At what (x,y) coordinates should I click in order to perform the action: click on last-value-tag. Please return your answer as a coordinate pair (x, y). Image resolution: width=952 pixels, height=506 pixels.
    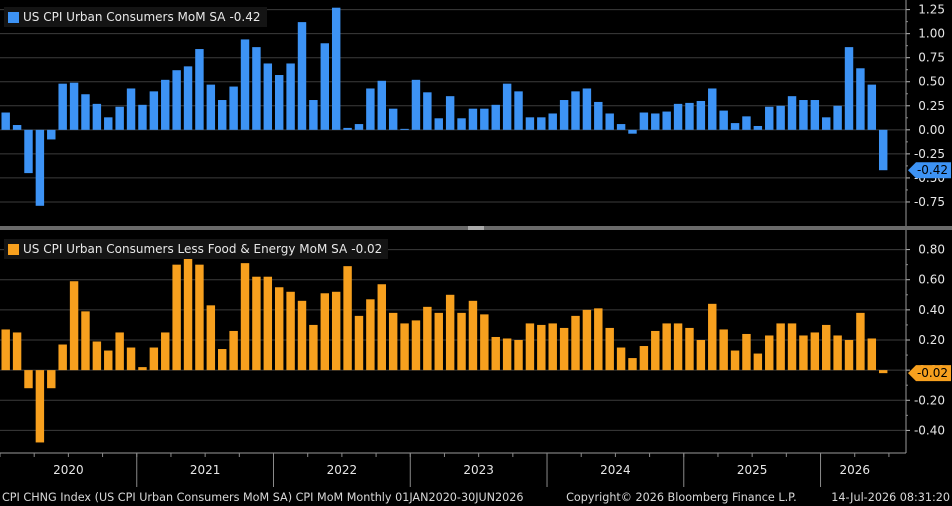
    Looking at the image, I should click on (929, 373).